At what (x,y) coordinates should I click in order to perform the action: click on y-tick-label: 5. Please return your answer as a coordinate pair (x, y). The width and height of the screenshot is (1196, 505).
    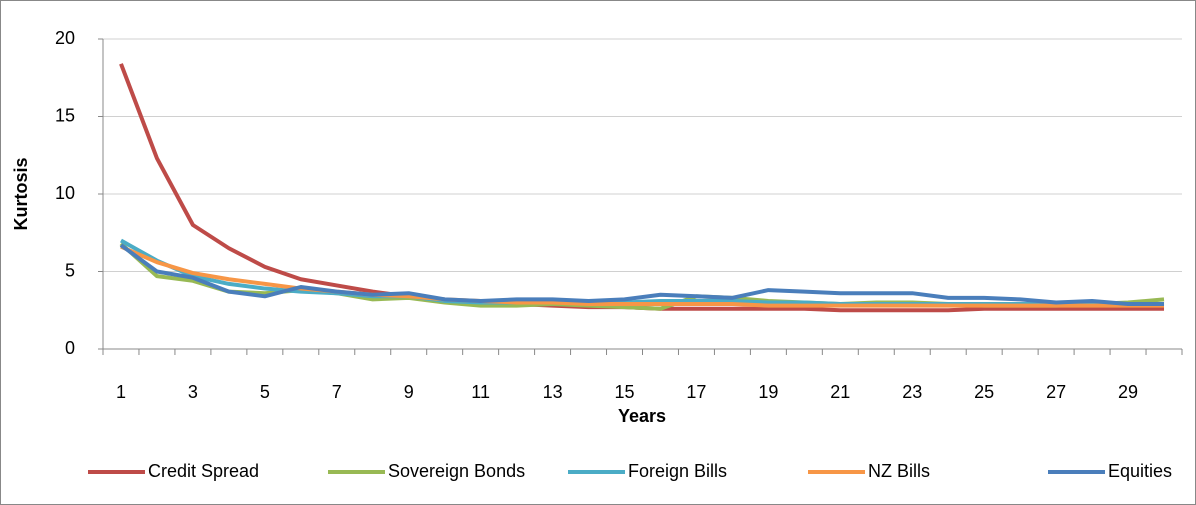
    Looking at the image, I should click on (70, 270).